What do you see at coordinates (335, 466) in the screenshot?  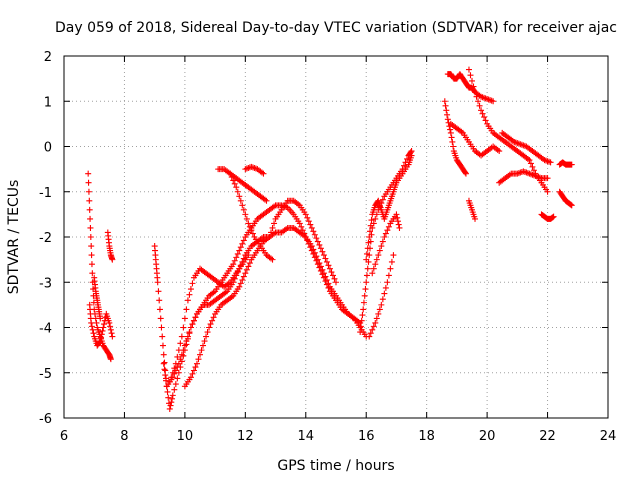 I see `x-axis-title: GPS time / hours` at bounding box center [335, 466].